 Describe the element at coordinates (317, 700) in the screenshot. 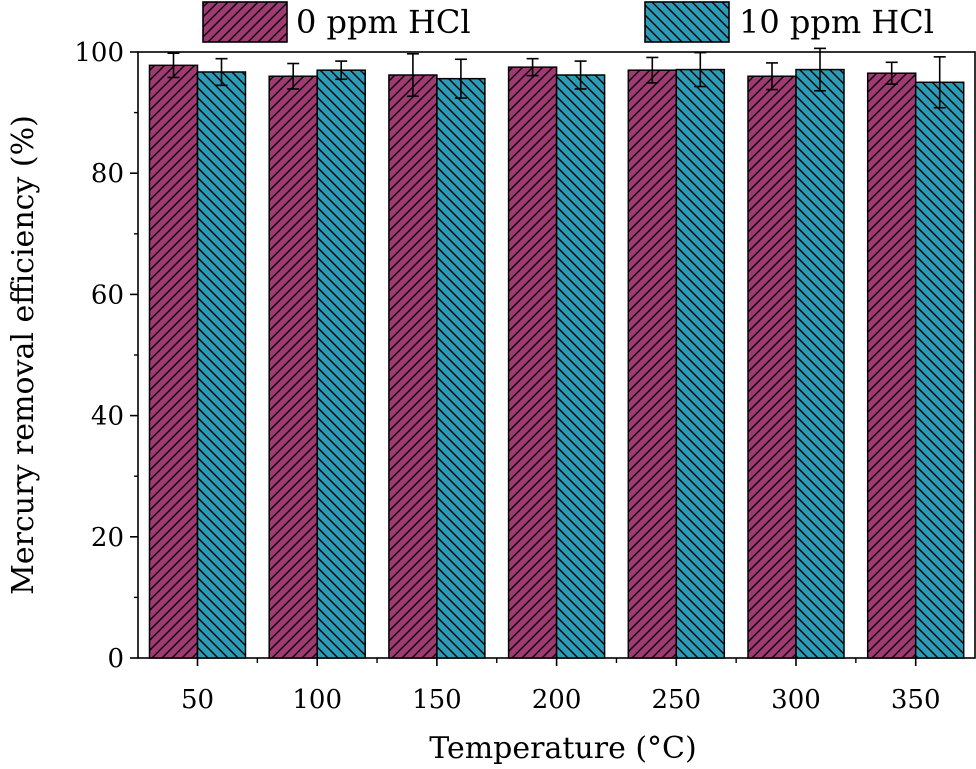

I see `x-tick-label-100: 100` at that location.